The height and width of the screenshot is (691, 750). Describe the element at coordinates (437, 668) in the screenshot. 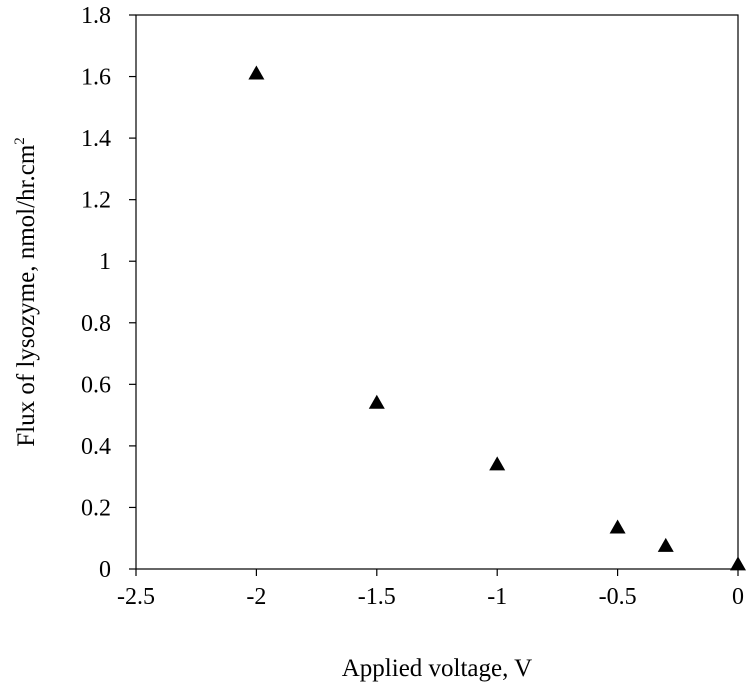

I see `x-axis-label: Applied voltage, V` at that location.